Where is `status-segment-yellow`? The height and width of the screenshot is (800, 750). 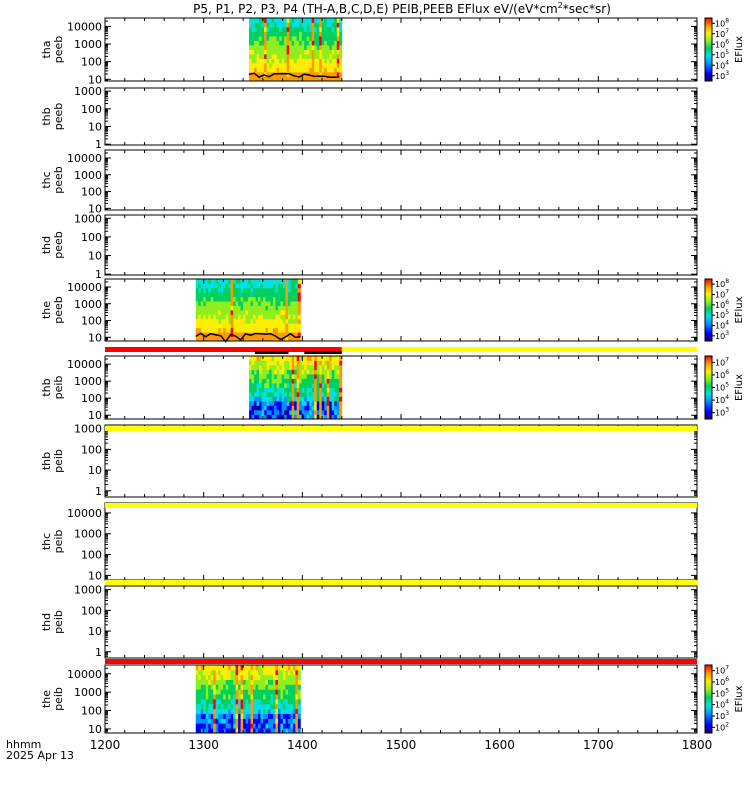 status-segment-yellow is located at coordinates (401, 505).